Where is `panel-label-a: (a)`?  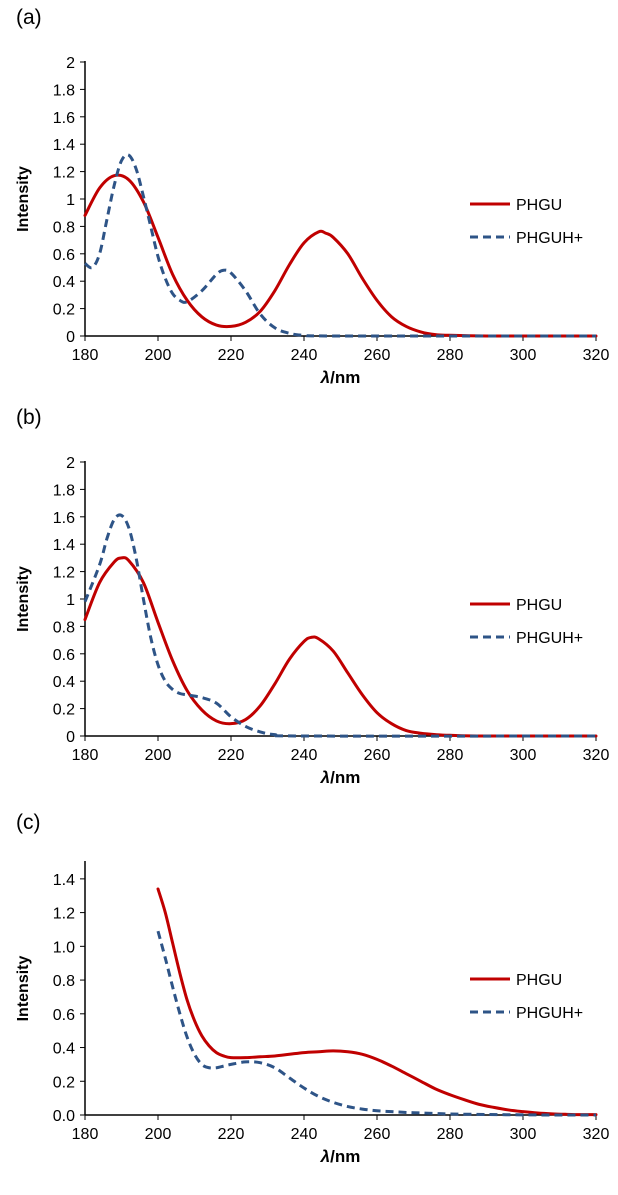
panel-label-a: (a) is located at coordinates (29, 17).